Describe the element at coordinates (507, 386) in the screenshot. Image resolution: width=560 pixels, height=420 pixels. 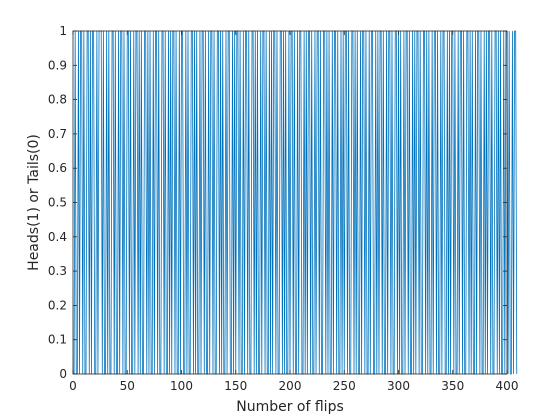
I see `x-tick-label: 400` at that location.